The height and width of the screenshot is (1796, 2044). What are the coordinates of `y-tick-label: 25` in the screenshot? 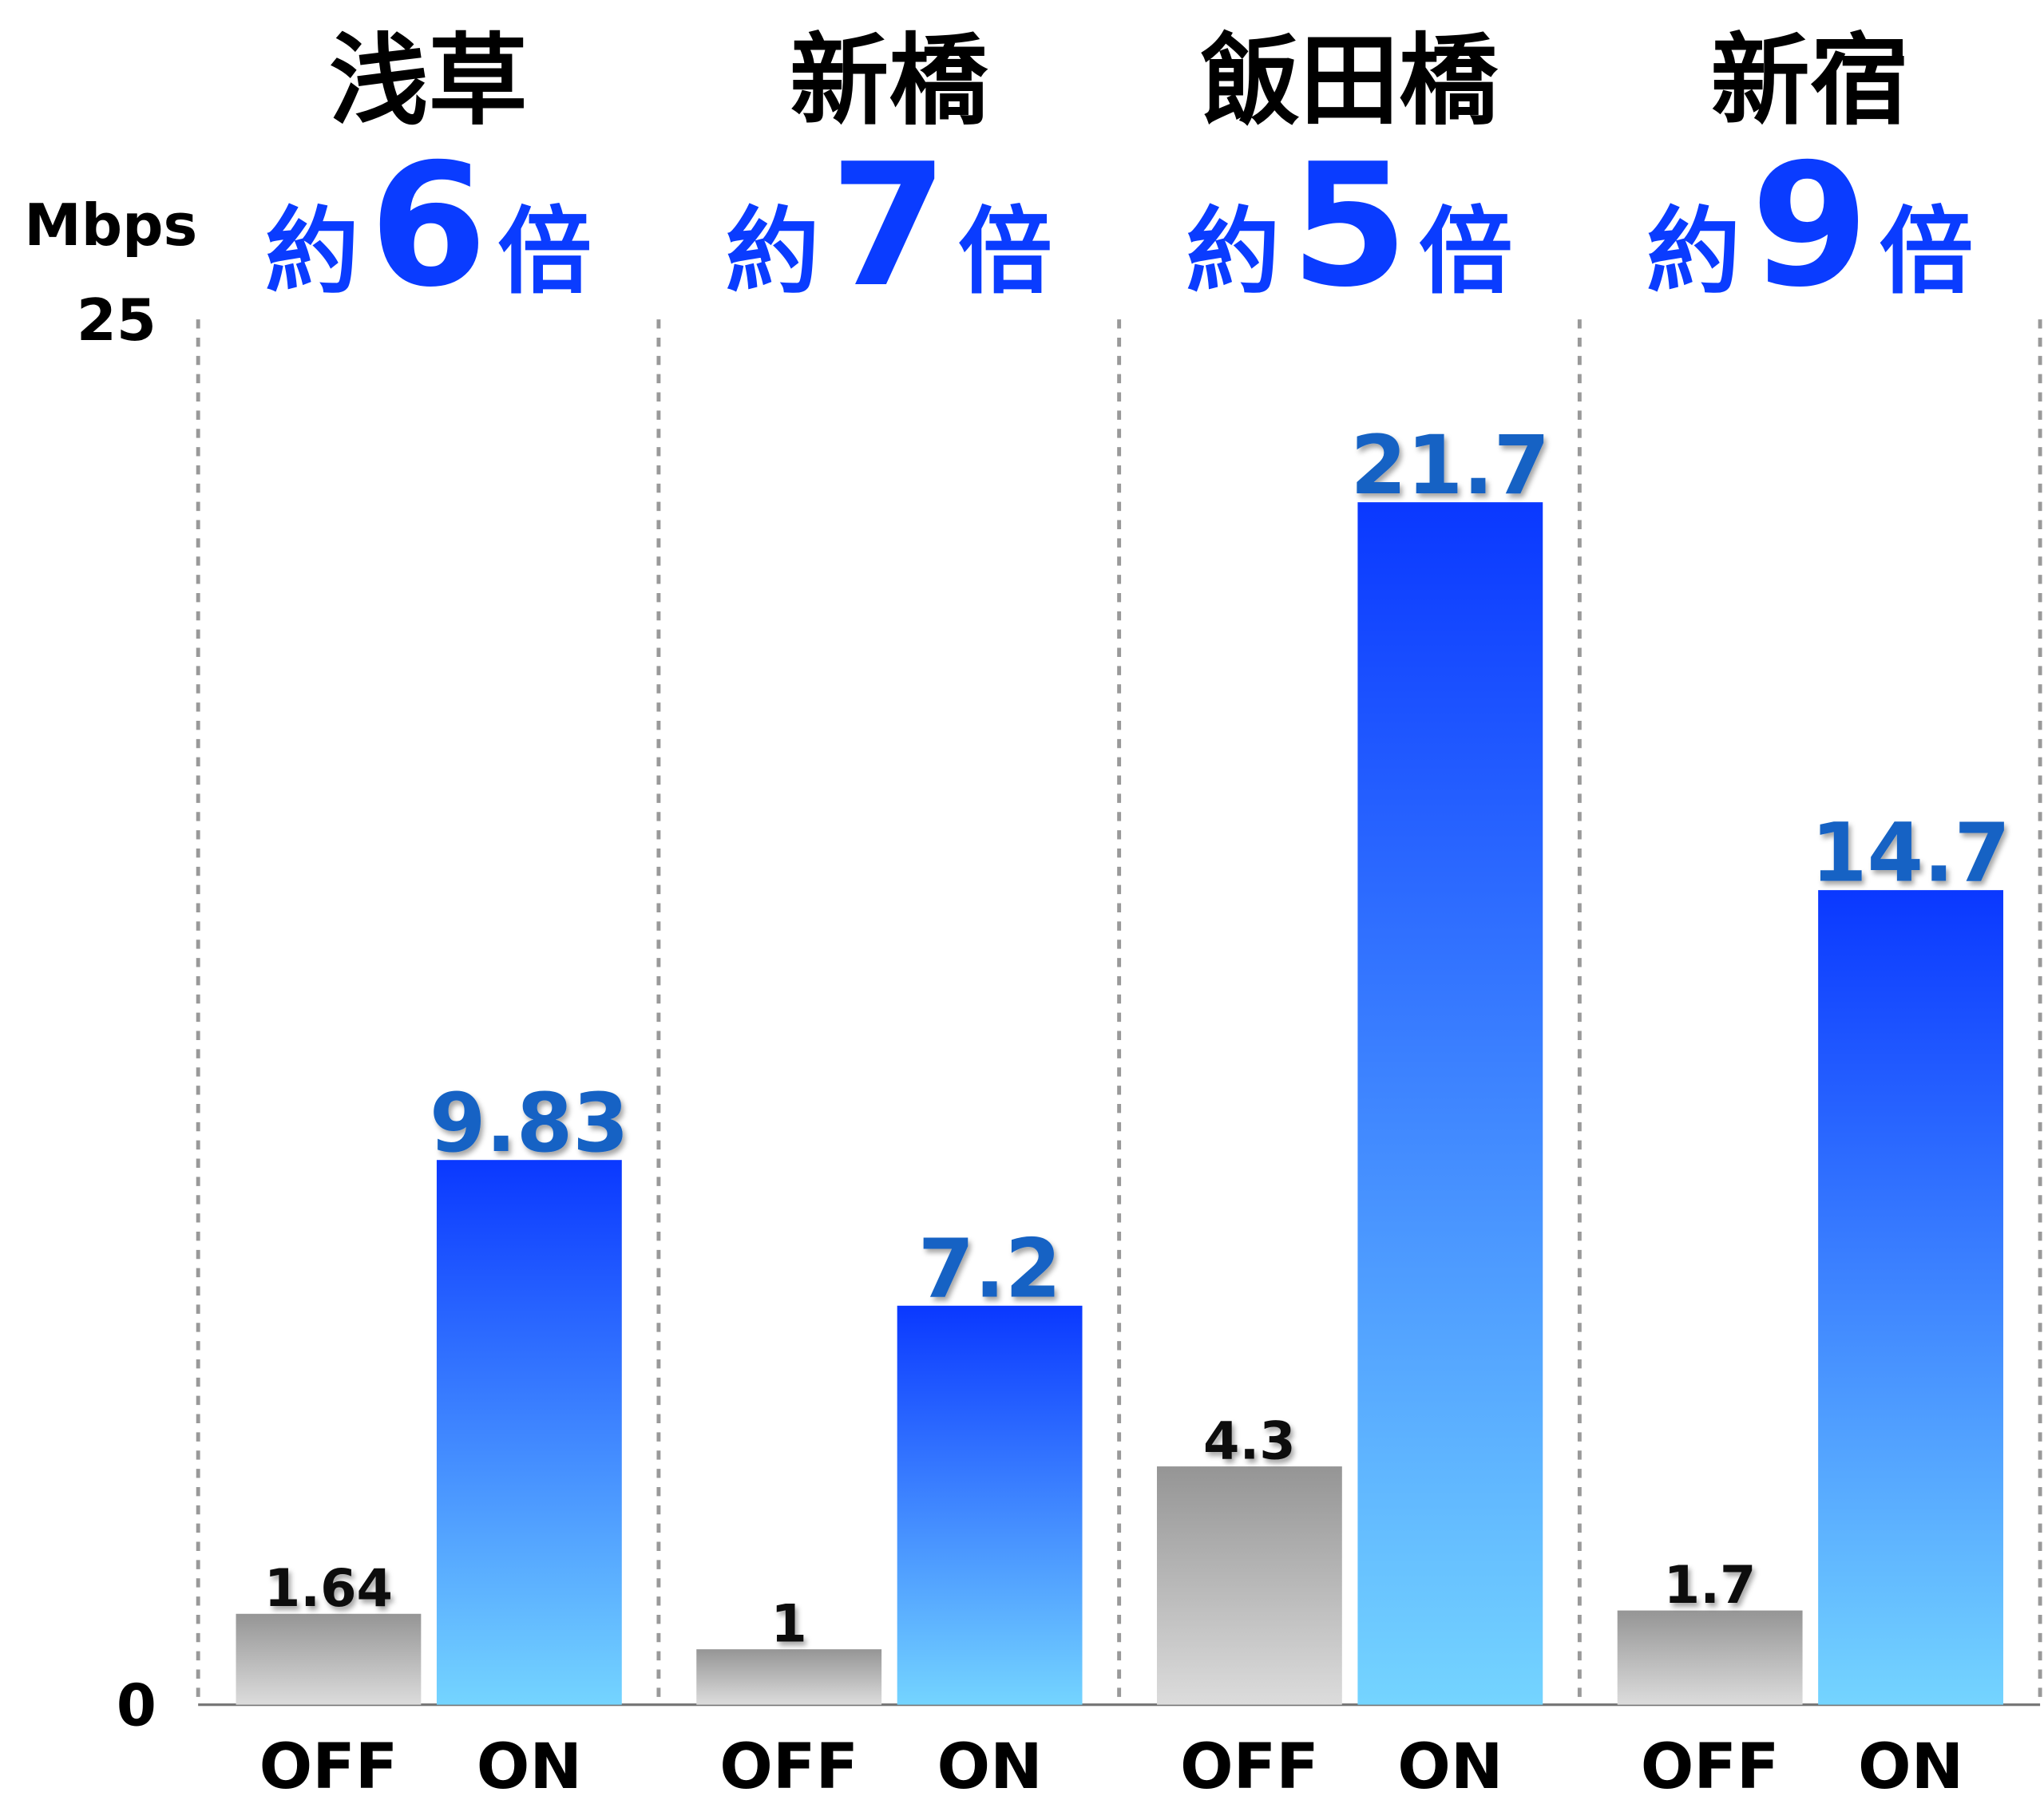 It's located at (116, 320).